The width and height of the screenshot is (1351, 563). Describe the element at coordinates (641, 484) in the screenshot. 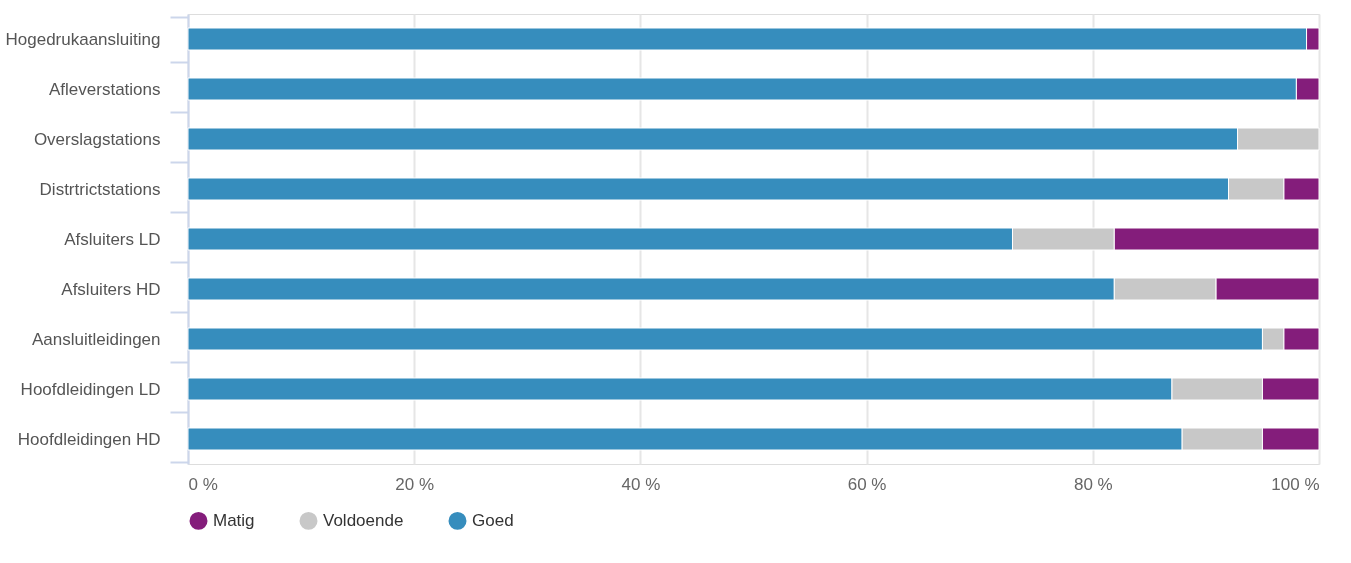

I see `x-tick-label: 40 %` at that location.